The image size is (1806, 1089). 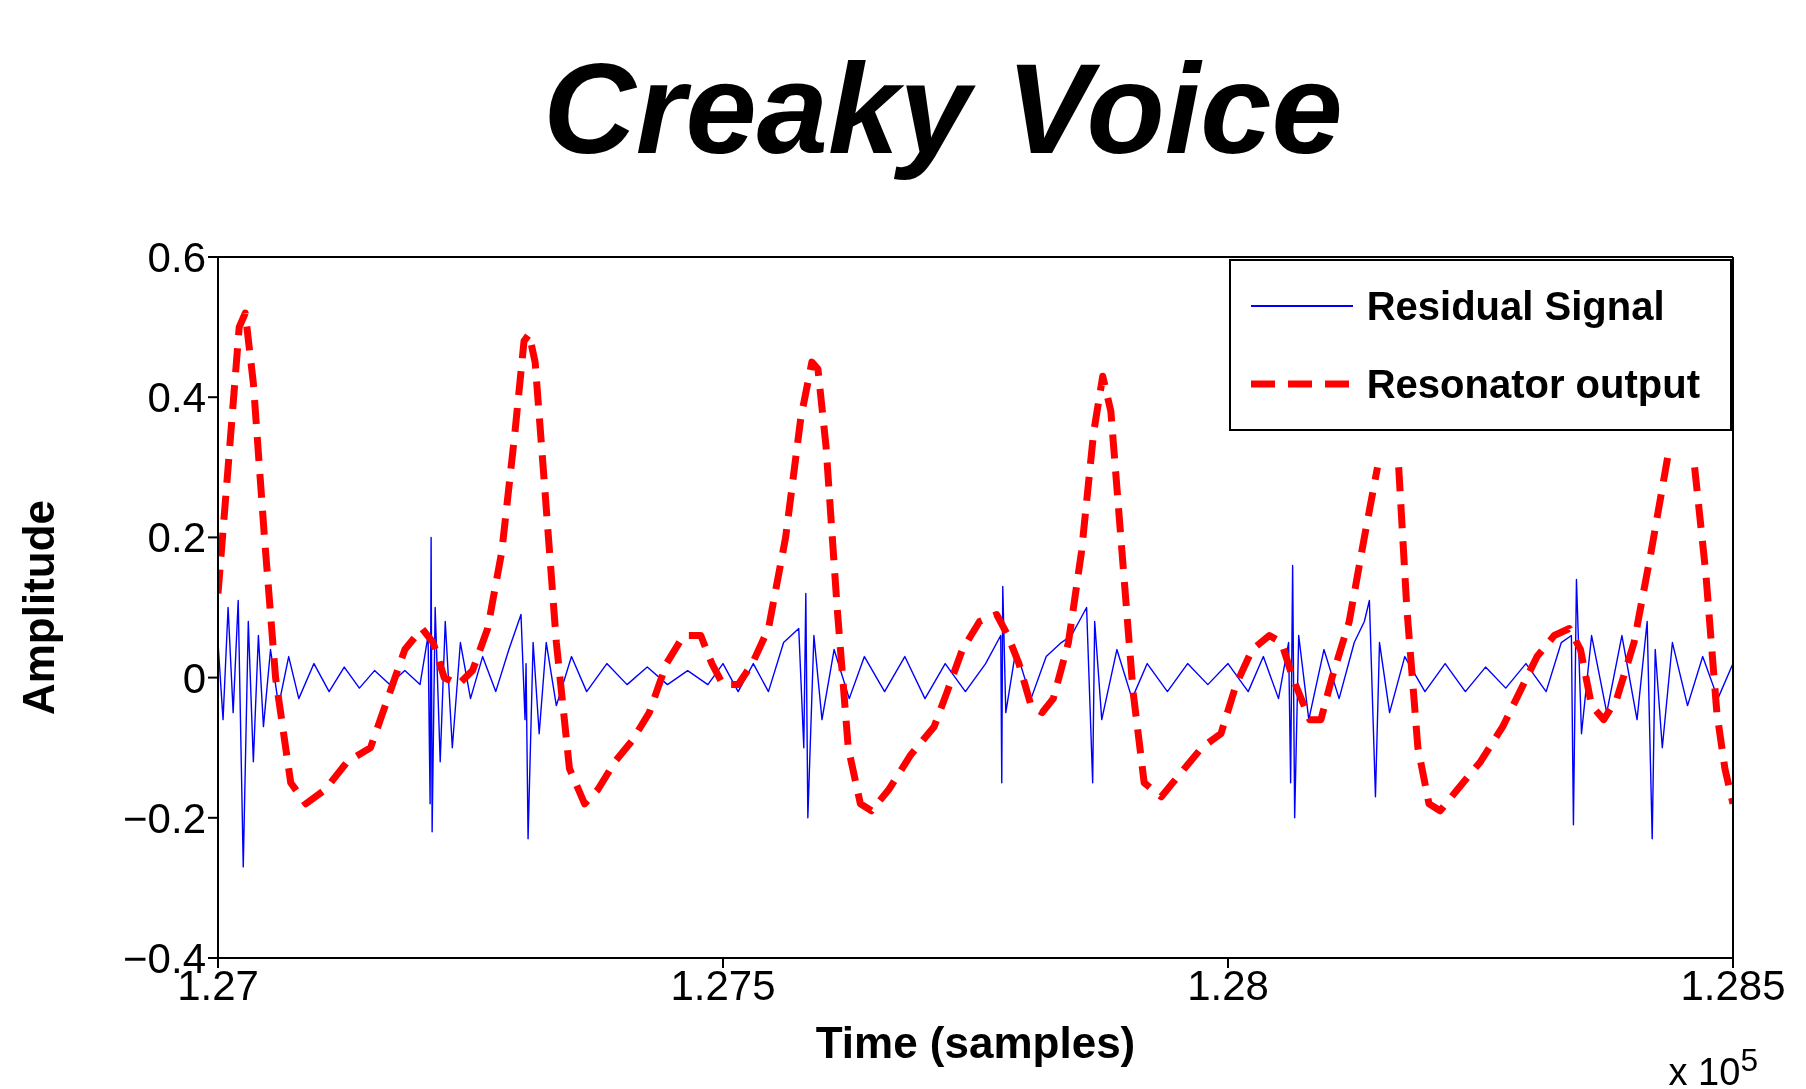 I want to click on x-tick-label: 1.275, so click(x=723, y=985).